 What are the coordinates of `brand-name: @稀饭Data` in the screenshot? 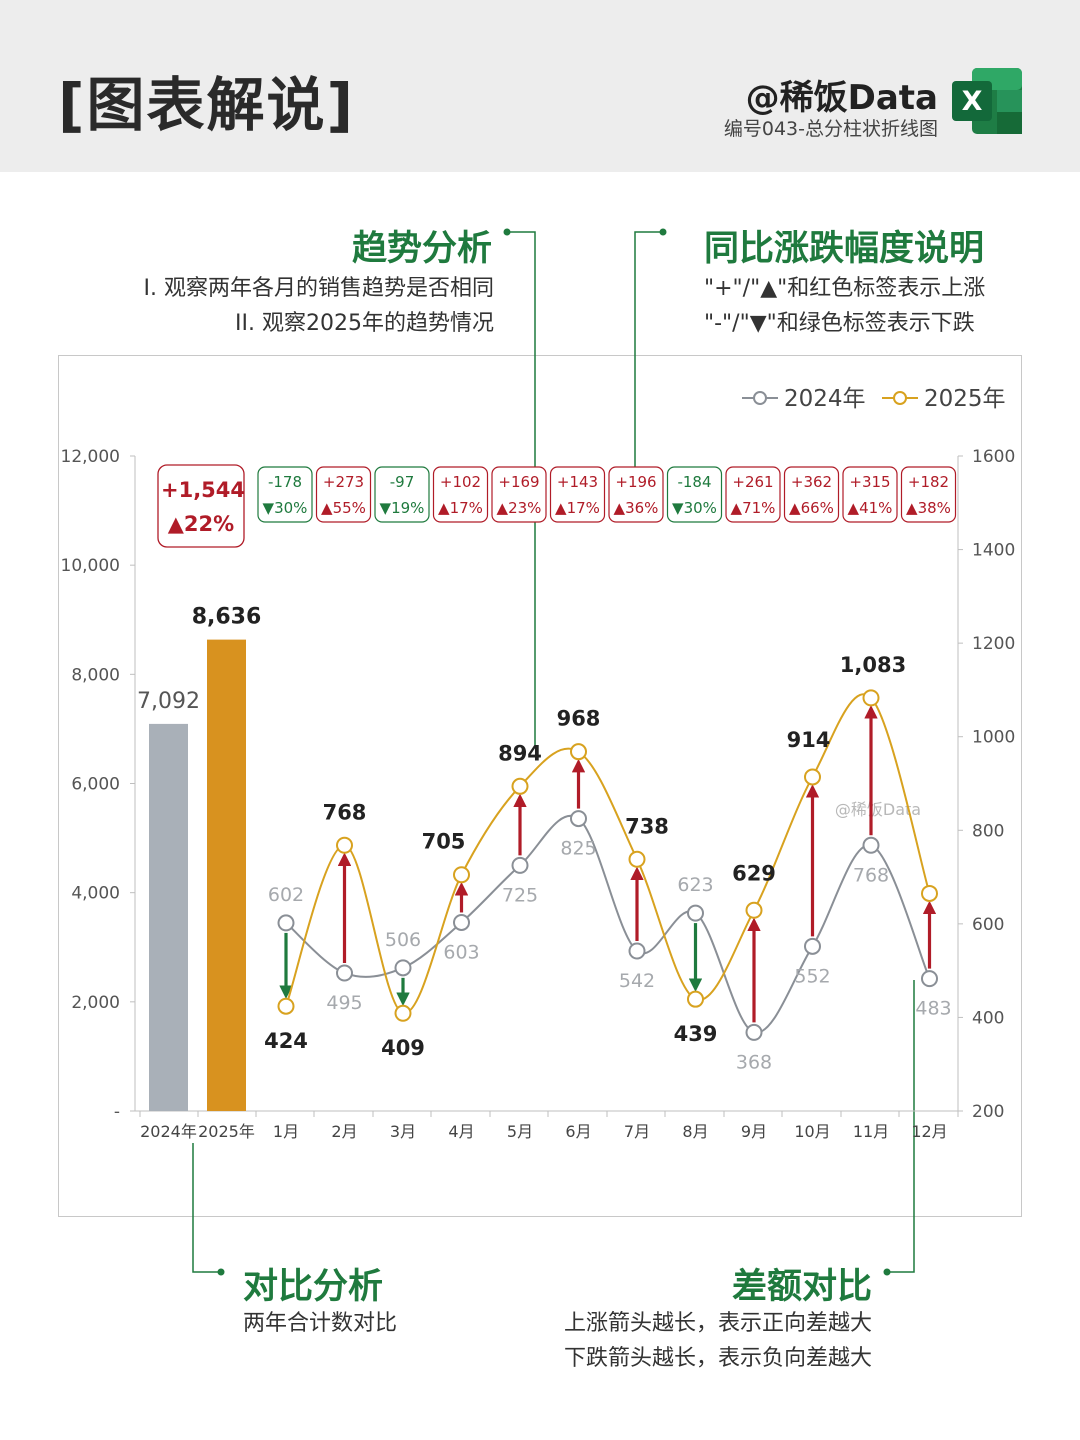 It's located at (841, 98).